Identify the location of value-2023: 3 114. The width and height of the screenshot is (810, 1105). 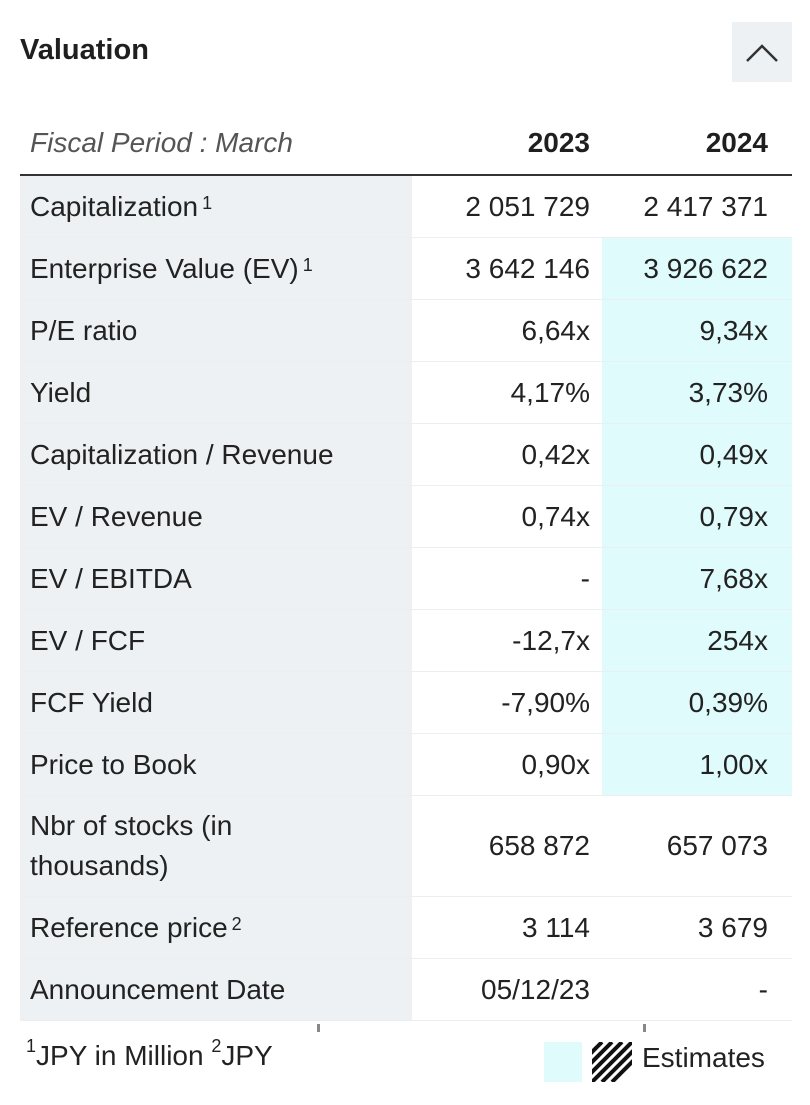
(556, 927).